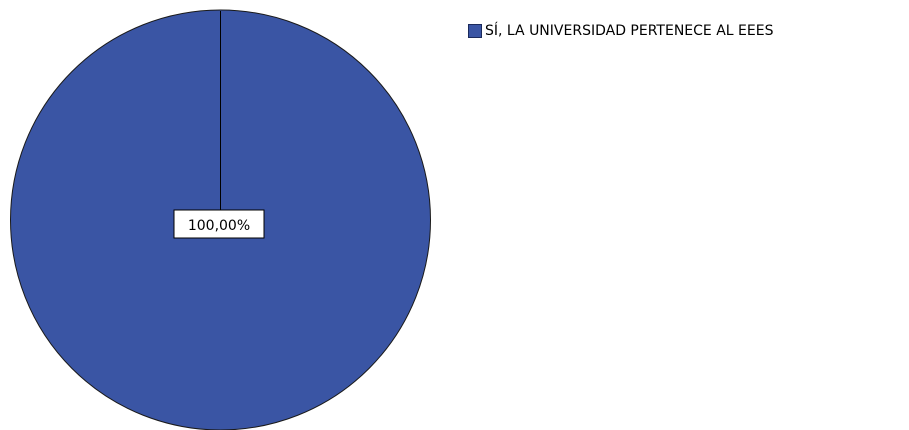  I want to click on legend-label: SÍ, LA UNIVERSIDAD PERTENECE AL EEES, so click(629, 31).